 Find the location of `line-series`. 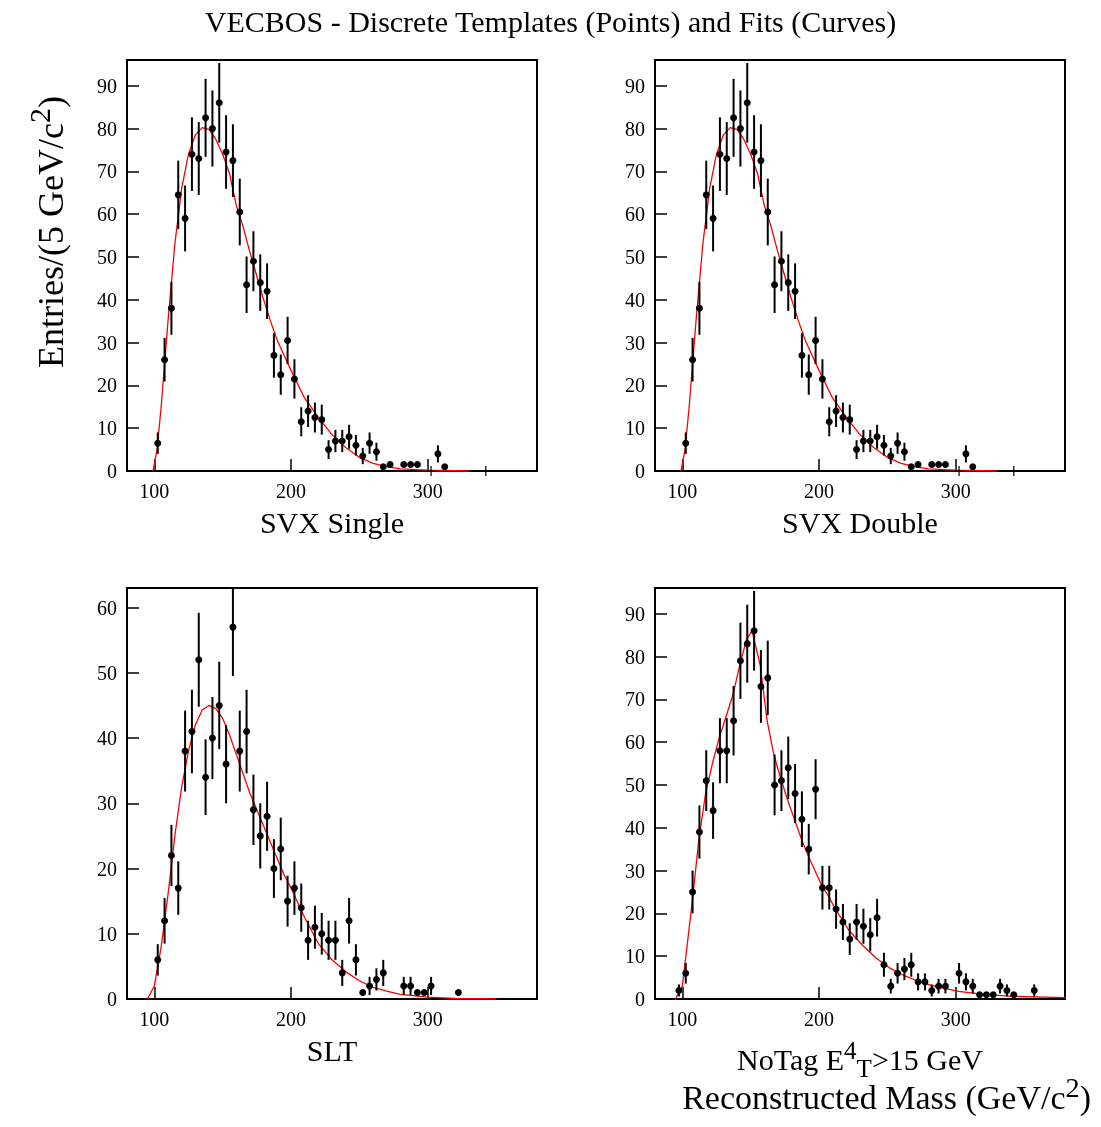

line-series is located at coordinates (321, 852).